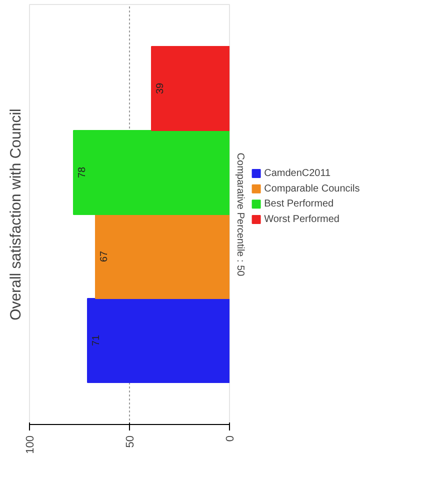  What do you see at coordinates (160, 88) in the screenshot?
I see `data-label: 39` at bounding box center [160, 88].